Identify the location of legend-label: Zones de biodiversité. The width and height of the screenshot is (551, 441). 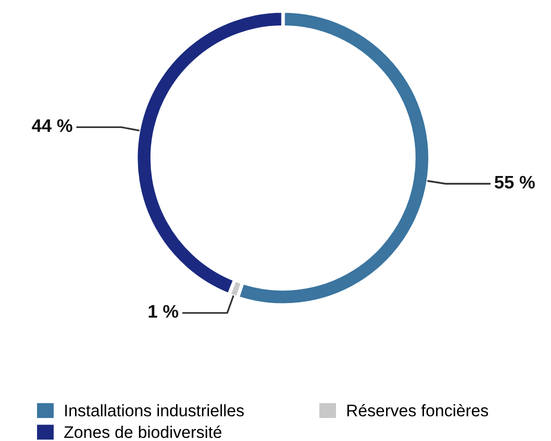
(143, 432).